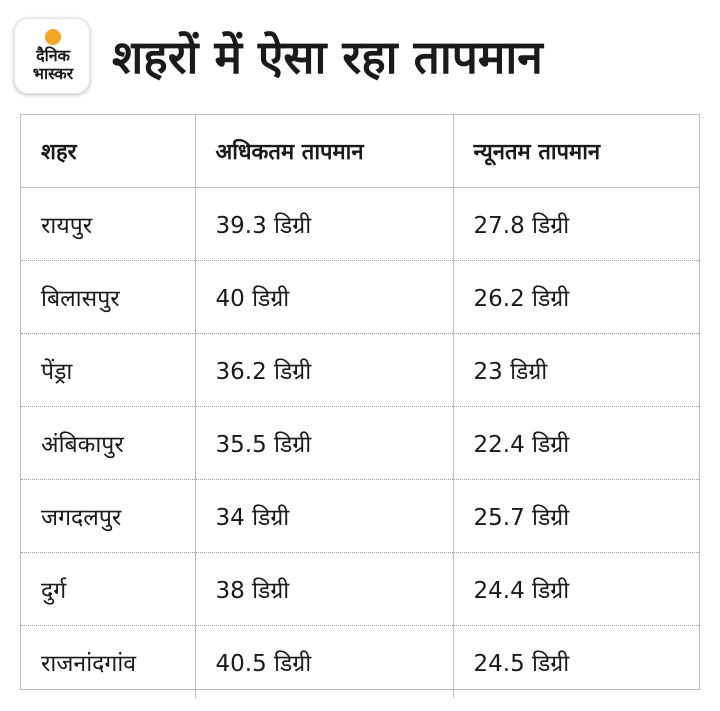 The width and height of the screenshot is (720, 711). I want to click on min-temp-cell: 24.5 डिग्री, so click(521, 664).